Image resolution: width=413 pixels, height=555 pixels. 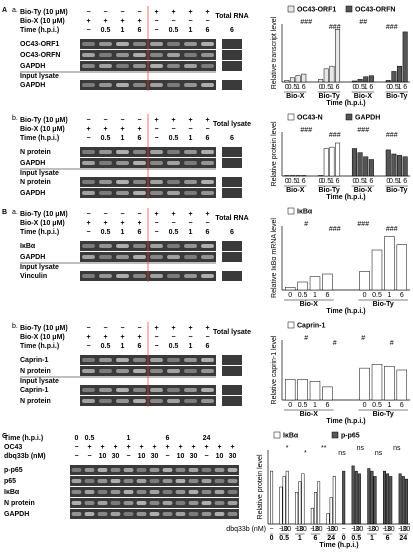 What do you see at coordinates (335, 229) in the screenshot?
I see `annotation: ###` at bounding box center [335, 229].